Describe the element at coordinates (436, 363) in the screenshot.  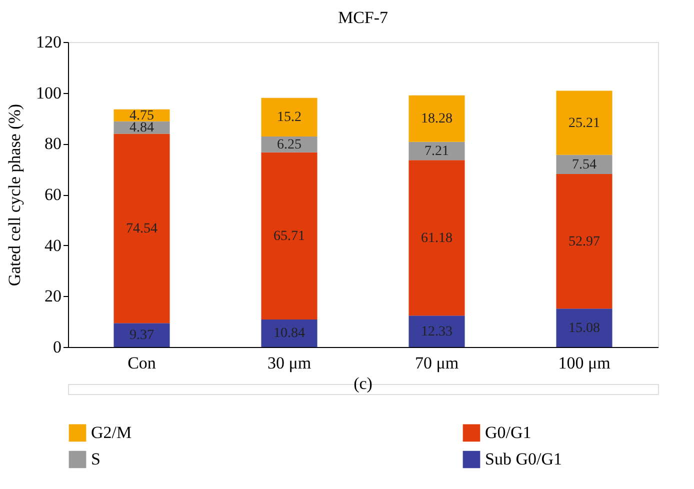
I see `x-tick-label: 70 μm` at that location.